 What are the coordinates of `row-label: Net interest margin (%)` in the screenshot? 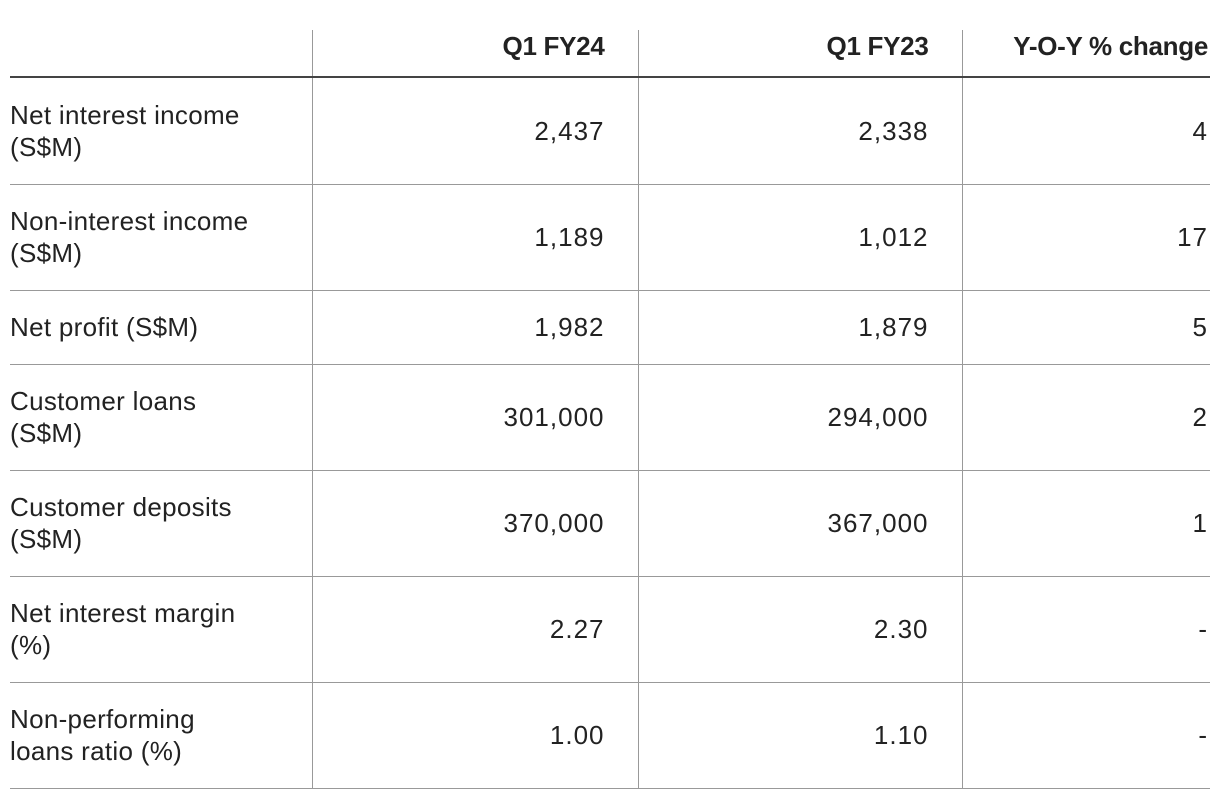 It's located at (123, 629).